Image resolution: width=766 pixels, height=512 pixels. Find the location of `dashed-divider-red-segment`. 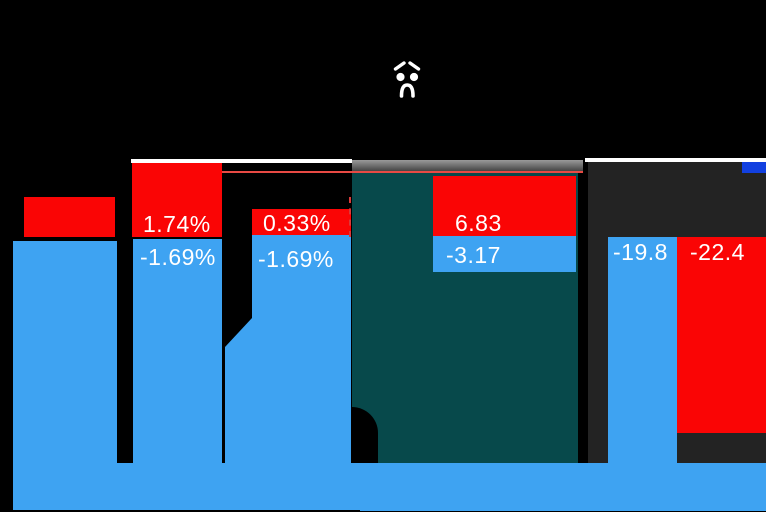

dashed-divider-red-segment is located at coordinates (350, 217).